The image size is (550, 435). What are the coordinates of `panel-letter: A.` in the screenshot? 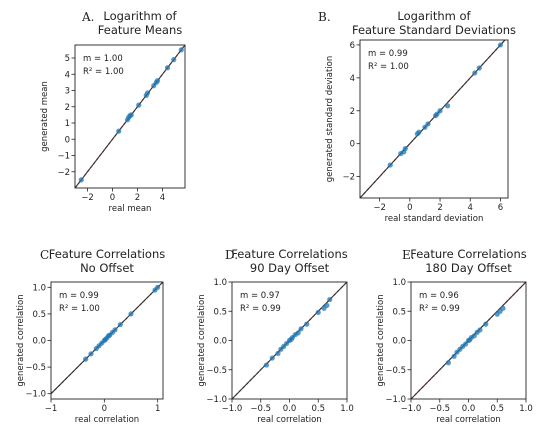 It's located at (87, 17).